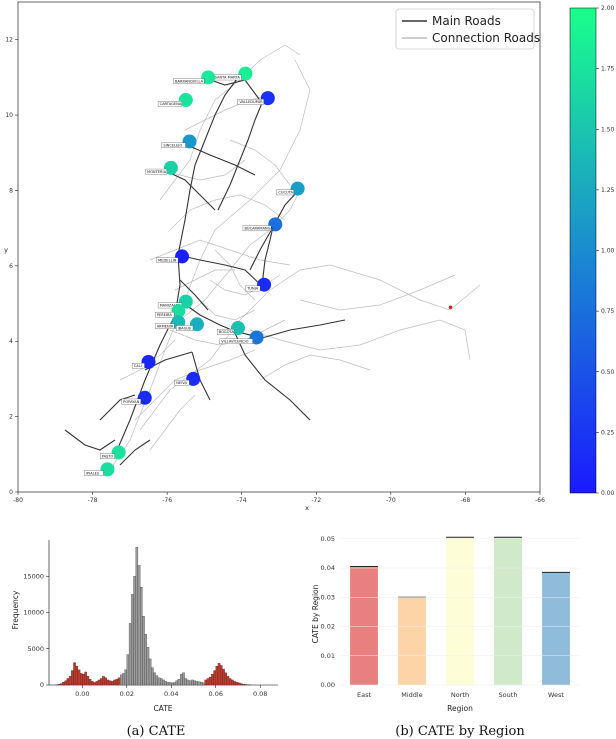  Describe the element at coordinates (11, 492) in the screenshot. I see `map-y-tick-label: 0` at that location.